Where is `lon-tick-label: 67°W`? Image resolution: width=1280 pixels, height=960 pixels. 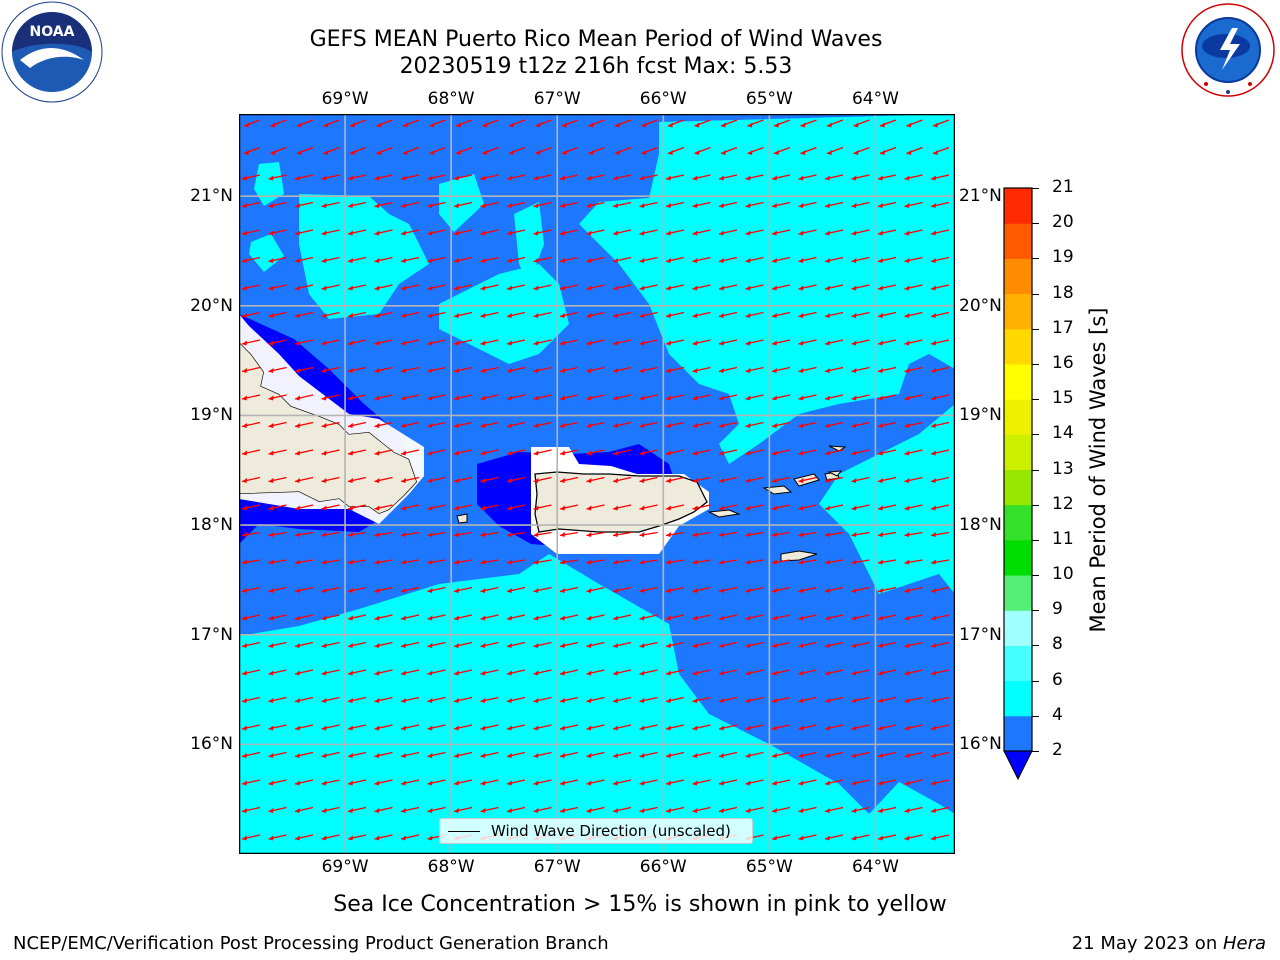
lon-tick-label: 67°W is located at coordinates (557, 867).